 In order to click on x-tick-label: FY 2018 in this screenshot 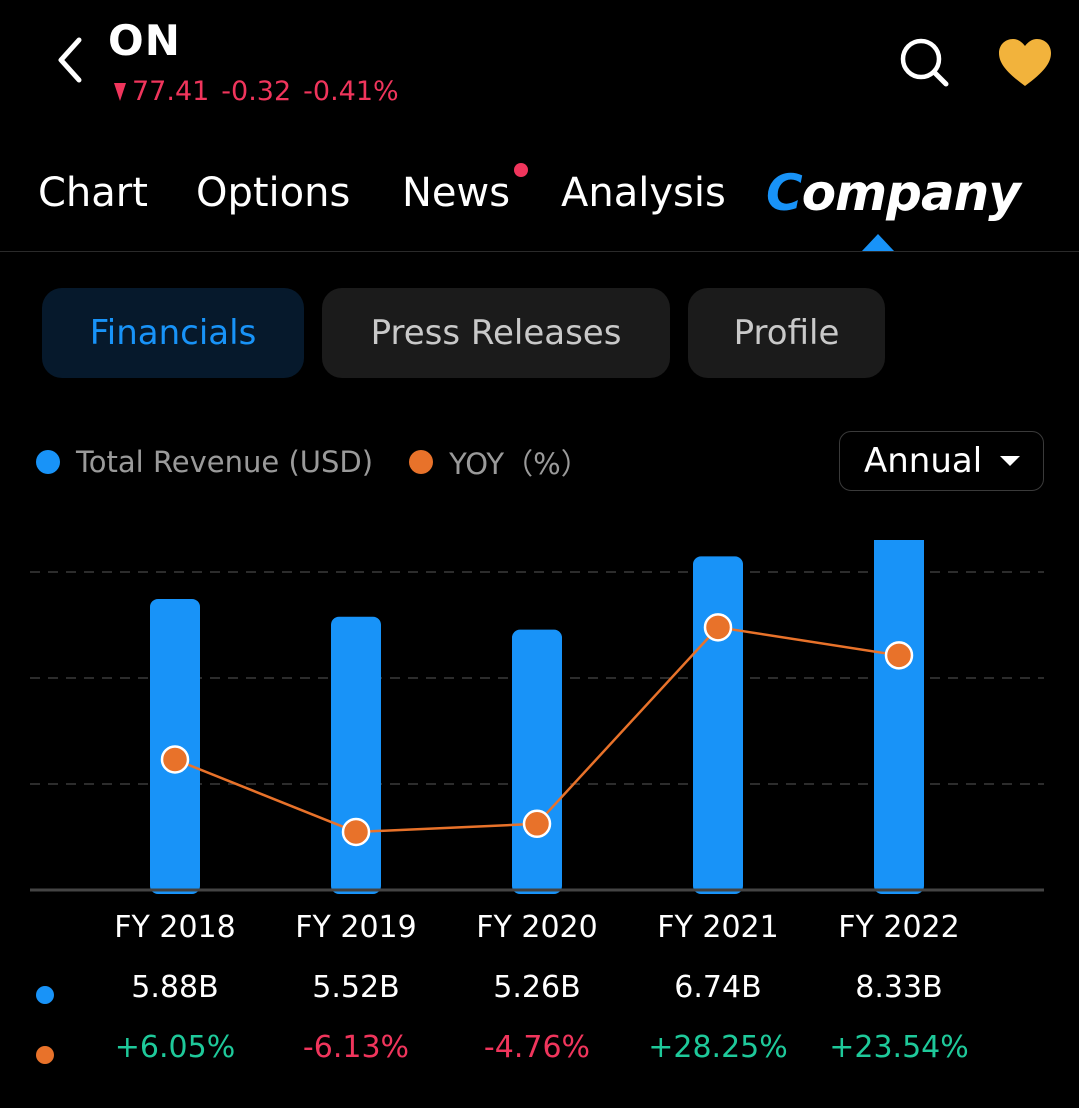, I will do `click(175, 927)`.